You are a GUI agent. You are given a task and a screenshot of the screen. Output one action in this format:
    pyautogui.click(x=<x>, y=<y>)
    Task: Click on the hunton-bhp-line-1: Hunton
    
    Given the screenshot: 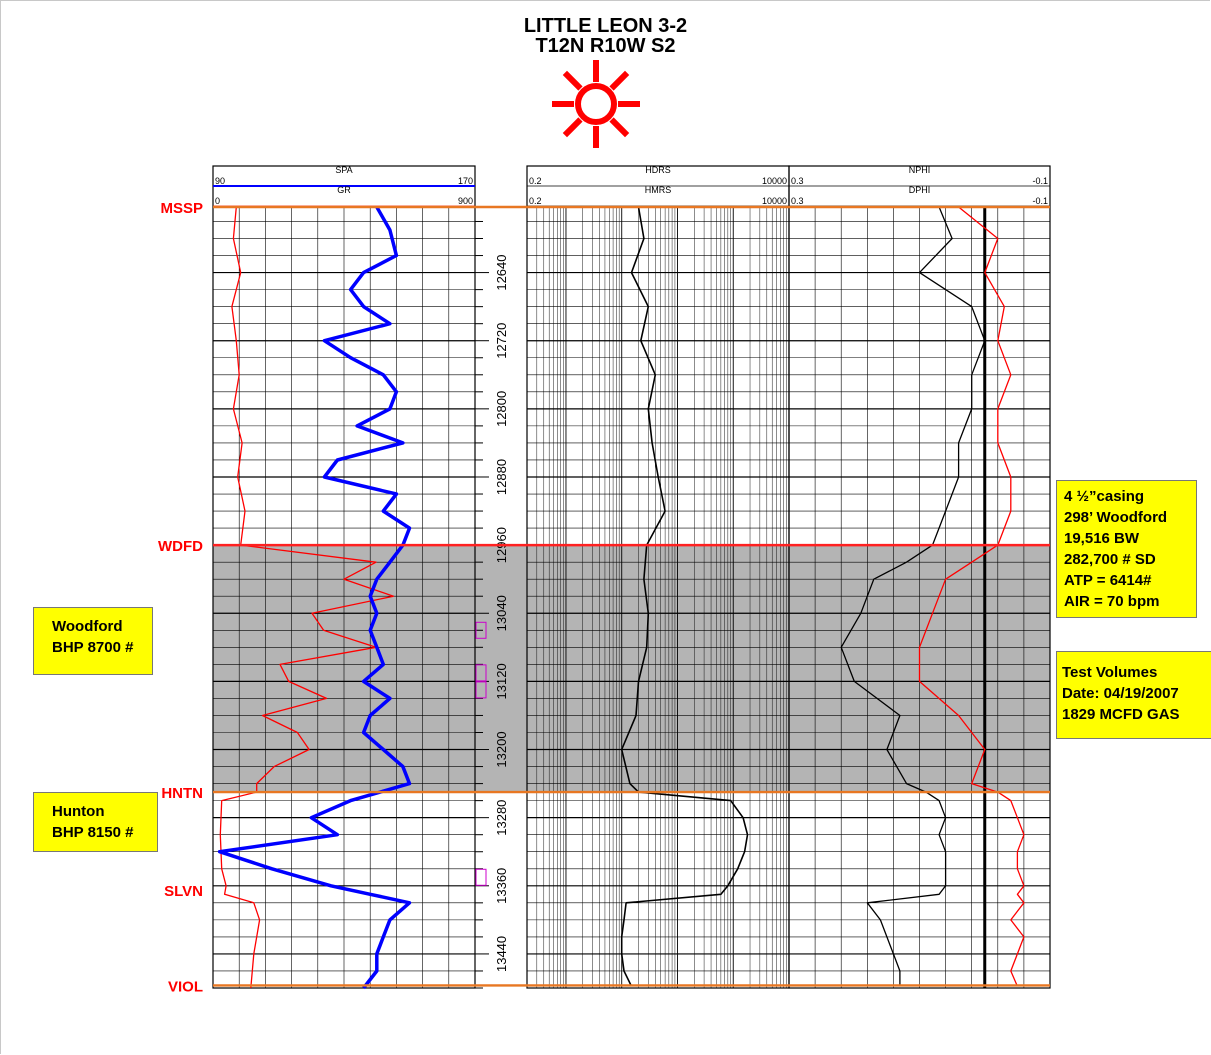 What is the action you would take?
    pyautogui.click(x=78, y=811)
    